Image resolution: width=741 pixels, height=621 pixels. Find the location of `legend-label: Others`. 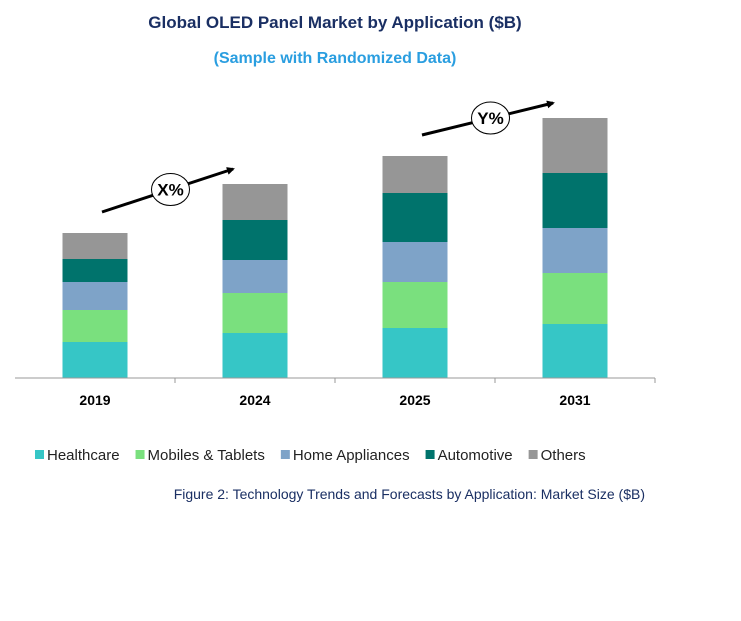

legend-label: Others is located at coordinates (563, 455).